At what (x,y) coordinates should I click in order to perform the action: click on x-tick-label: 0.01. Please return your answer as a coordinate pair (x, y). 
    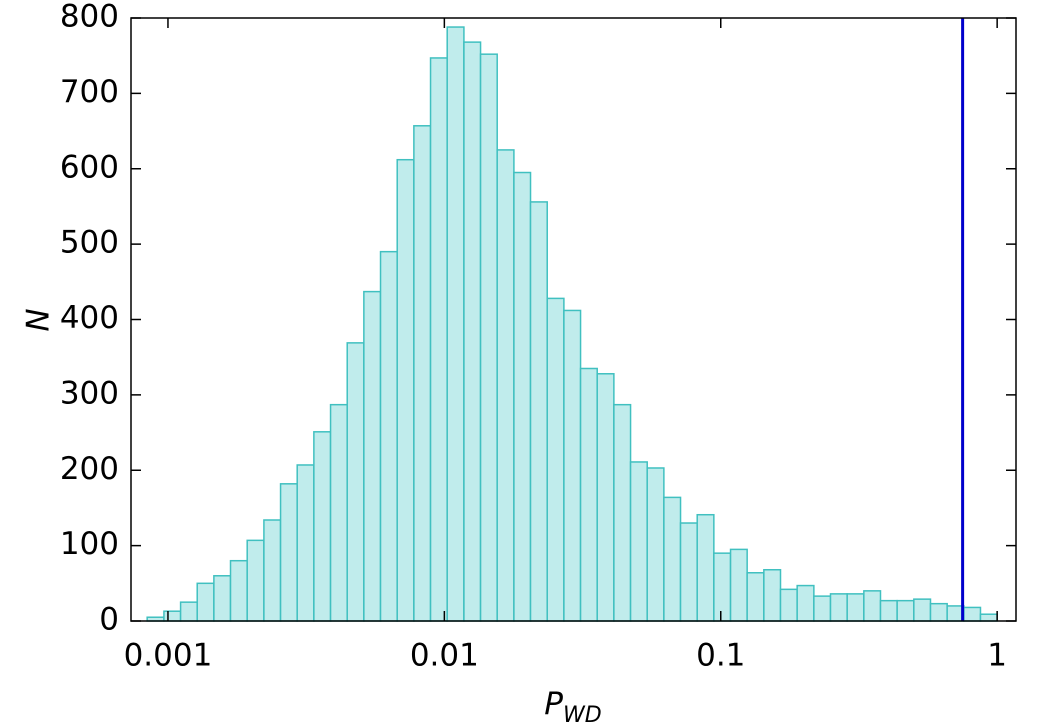
    Looking at the image, I should click on (444, 656).